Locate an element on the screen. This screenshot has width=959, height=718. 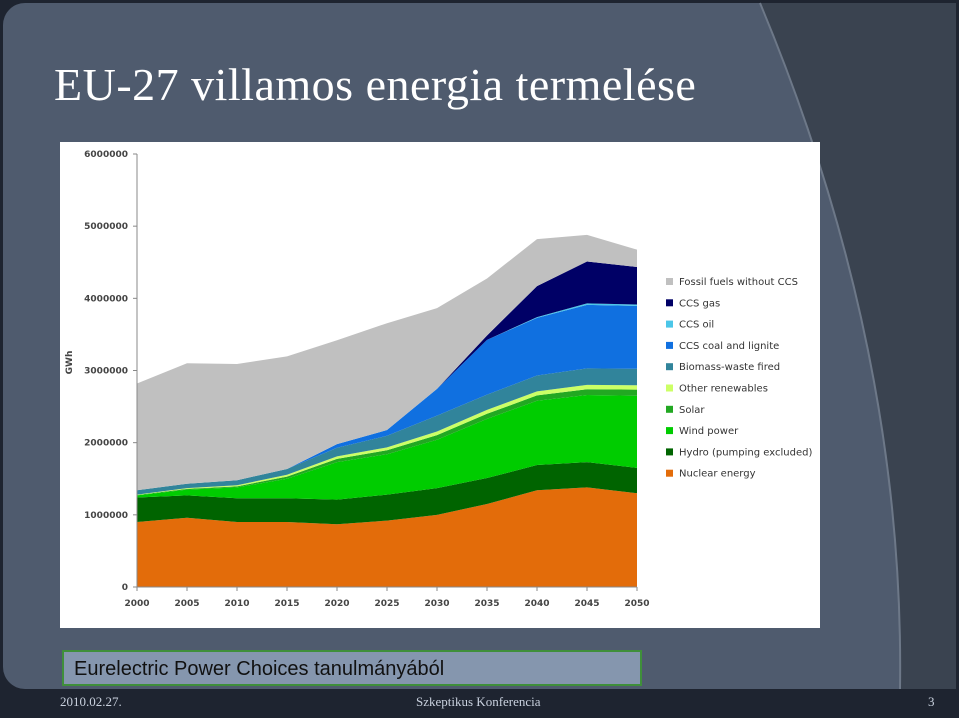
area-wind-power is located at coordinates (387, 447).